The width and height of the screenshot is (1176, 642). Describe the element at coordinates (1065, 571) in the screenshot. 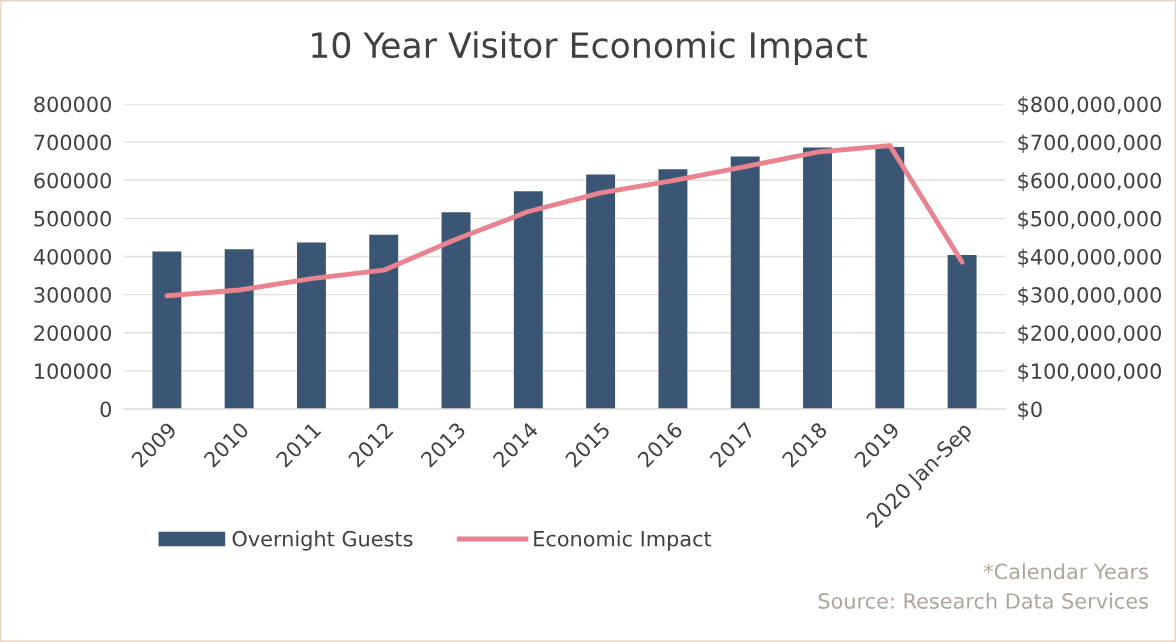

I see `text: *Calendar Years` at that location.